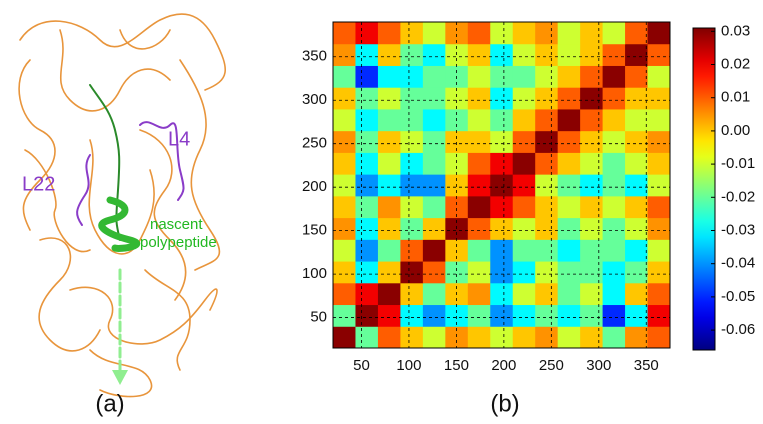  I want to click on x-tick-label: 150, so click(456, 365).